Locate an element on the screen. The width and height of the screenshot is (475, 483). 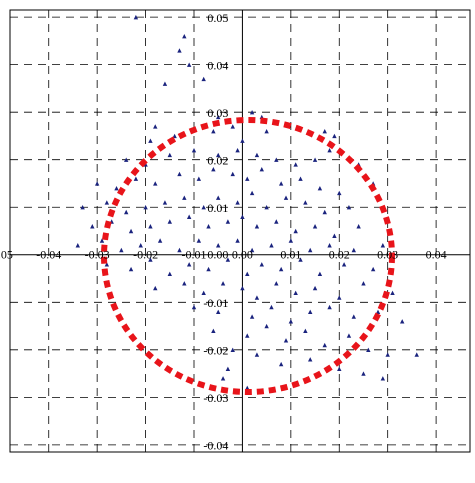
x-tick-label: 0.04 is located at coordinates (436, 255).